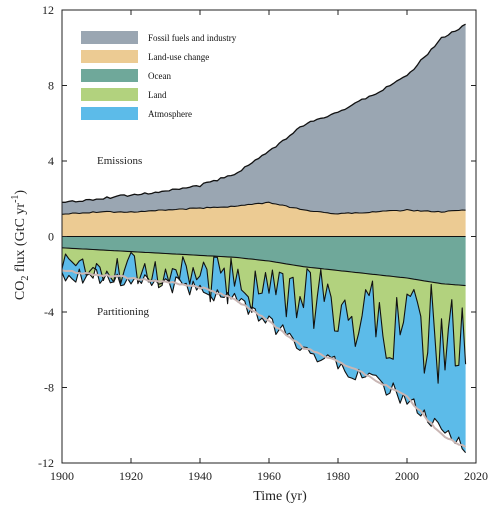 The image size is (500, 513). Describe the element at coordinates (131, 476) in the screenshot. I see `x-tick-label: 1920` at that location.